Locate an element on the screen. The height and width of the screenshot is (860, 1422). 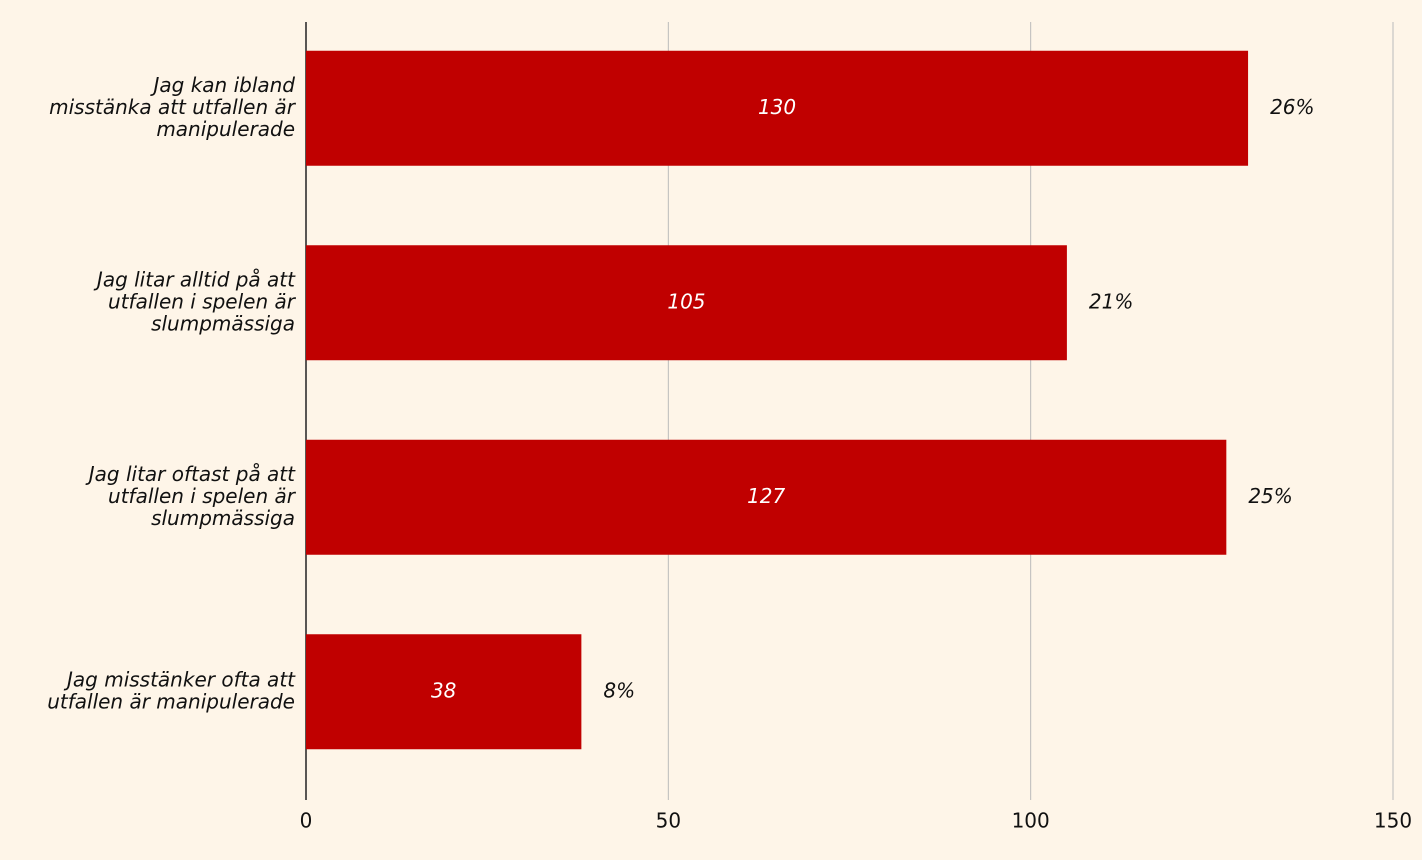
category-label: Jag litar oftast på att is located at coordinates (190, 474).